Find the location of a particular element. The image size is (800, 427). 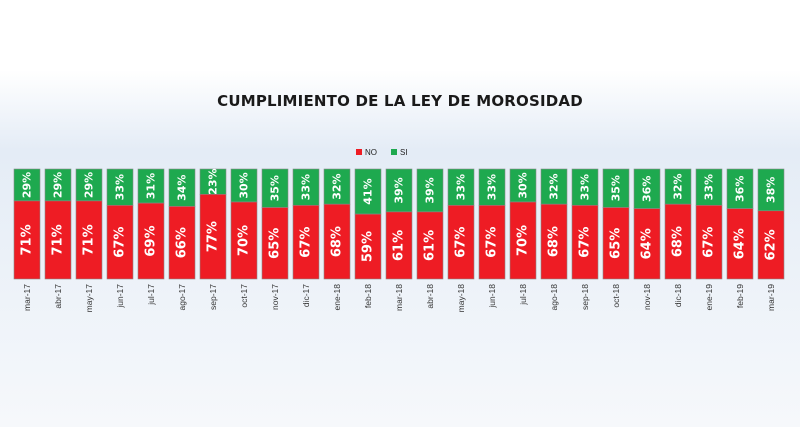

data-label-no-ene-18: 68% is located at coordinates (337, 241).